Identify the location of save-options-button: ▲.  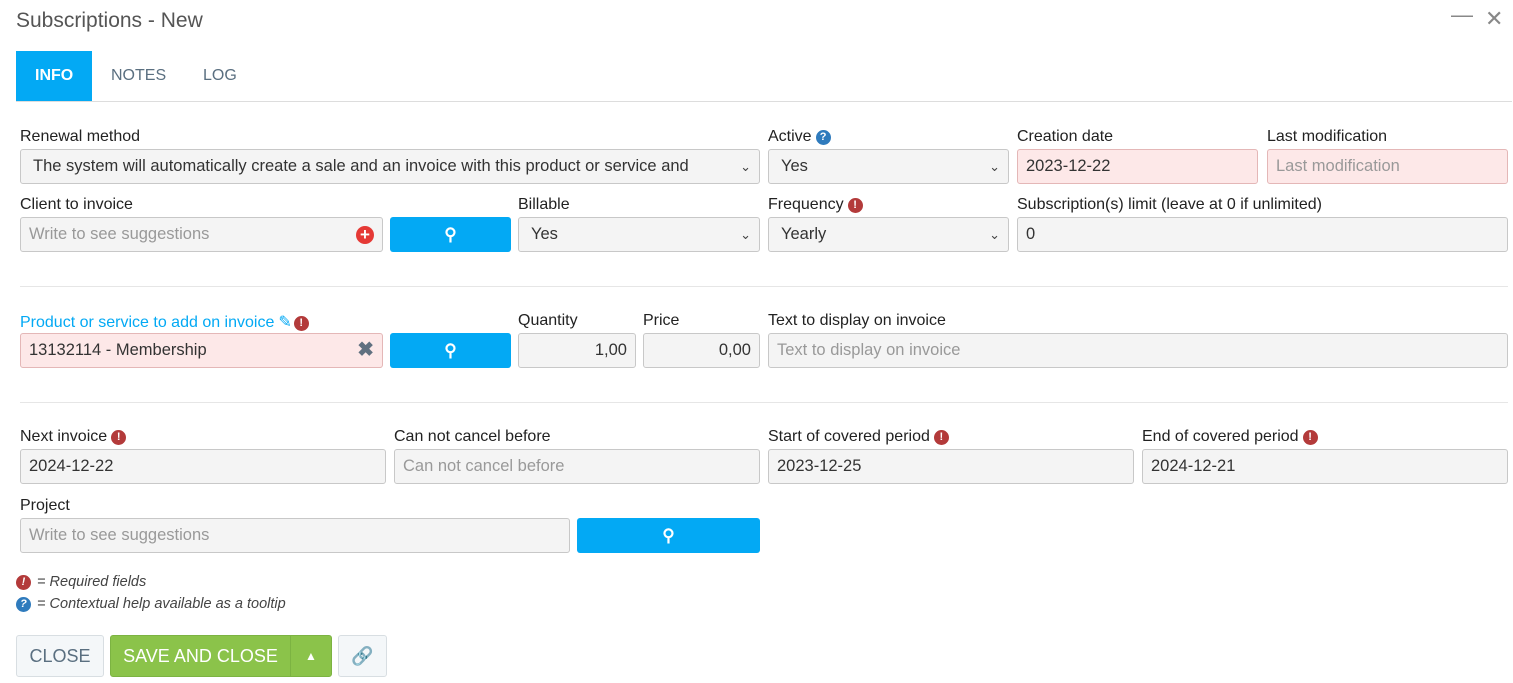
(311, 656).